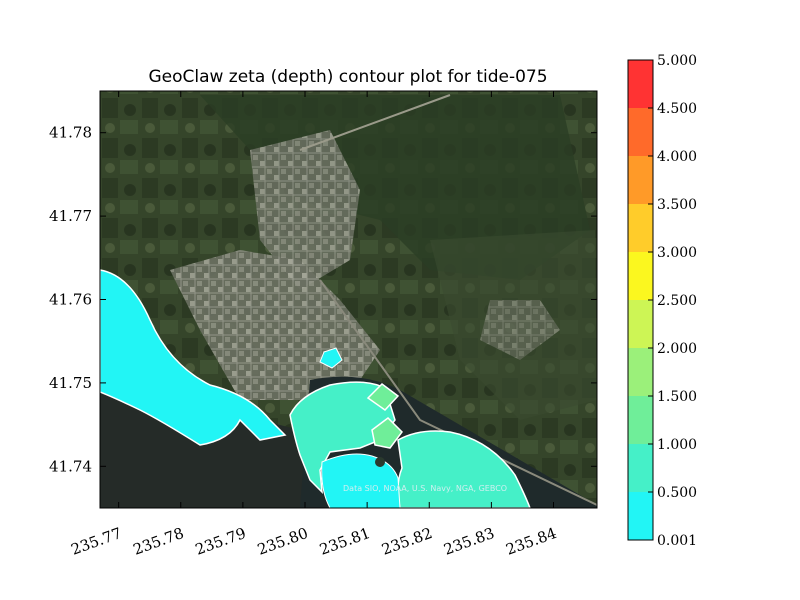 This screenshot has height=600, width=800. Describe the element at coordinates (468, 541) in the screenshot. I see `x-tick-label: 235.83` at that location.